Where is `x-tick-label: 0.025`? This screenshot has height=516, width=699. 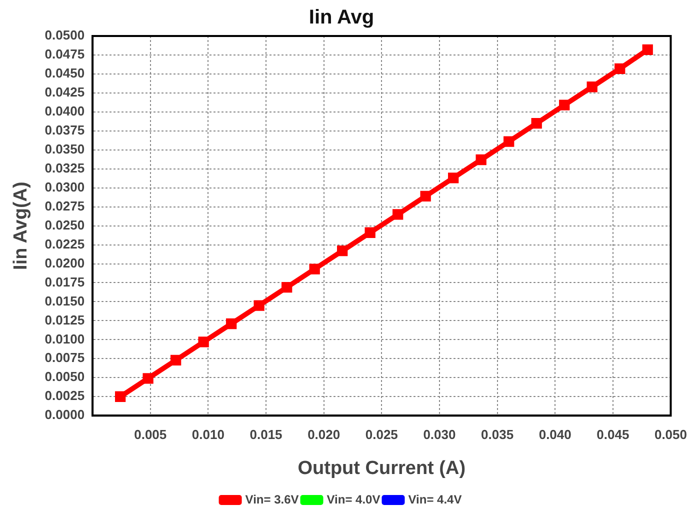 x-tick-label: 0.025 is located at coordinates (381, 434).